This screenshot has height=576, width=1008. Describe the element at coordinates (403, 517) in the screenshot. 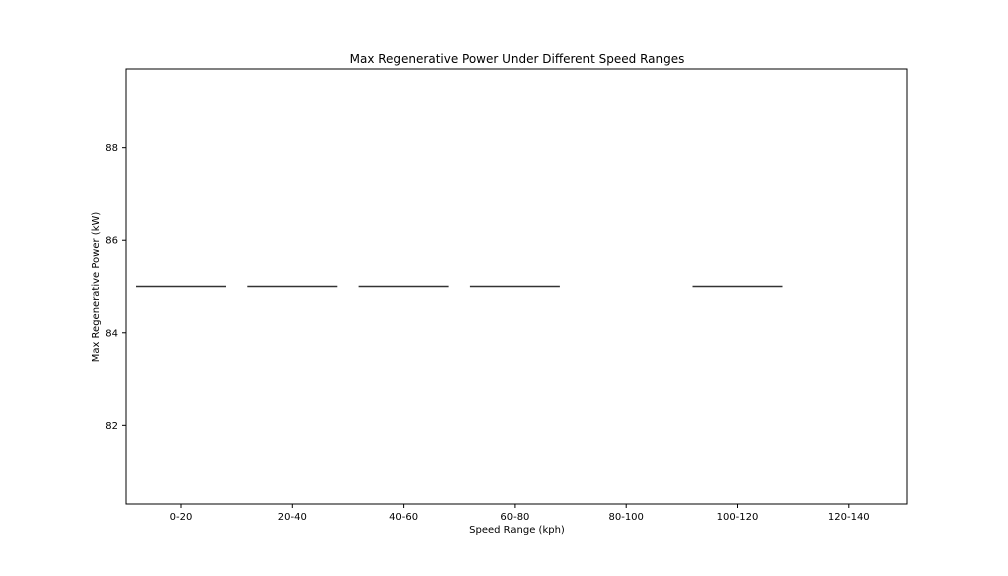

I see `x-tick-label: 40-60` at that location.